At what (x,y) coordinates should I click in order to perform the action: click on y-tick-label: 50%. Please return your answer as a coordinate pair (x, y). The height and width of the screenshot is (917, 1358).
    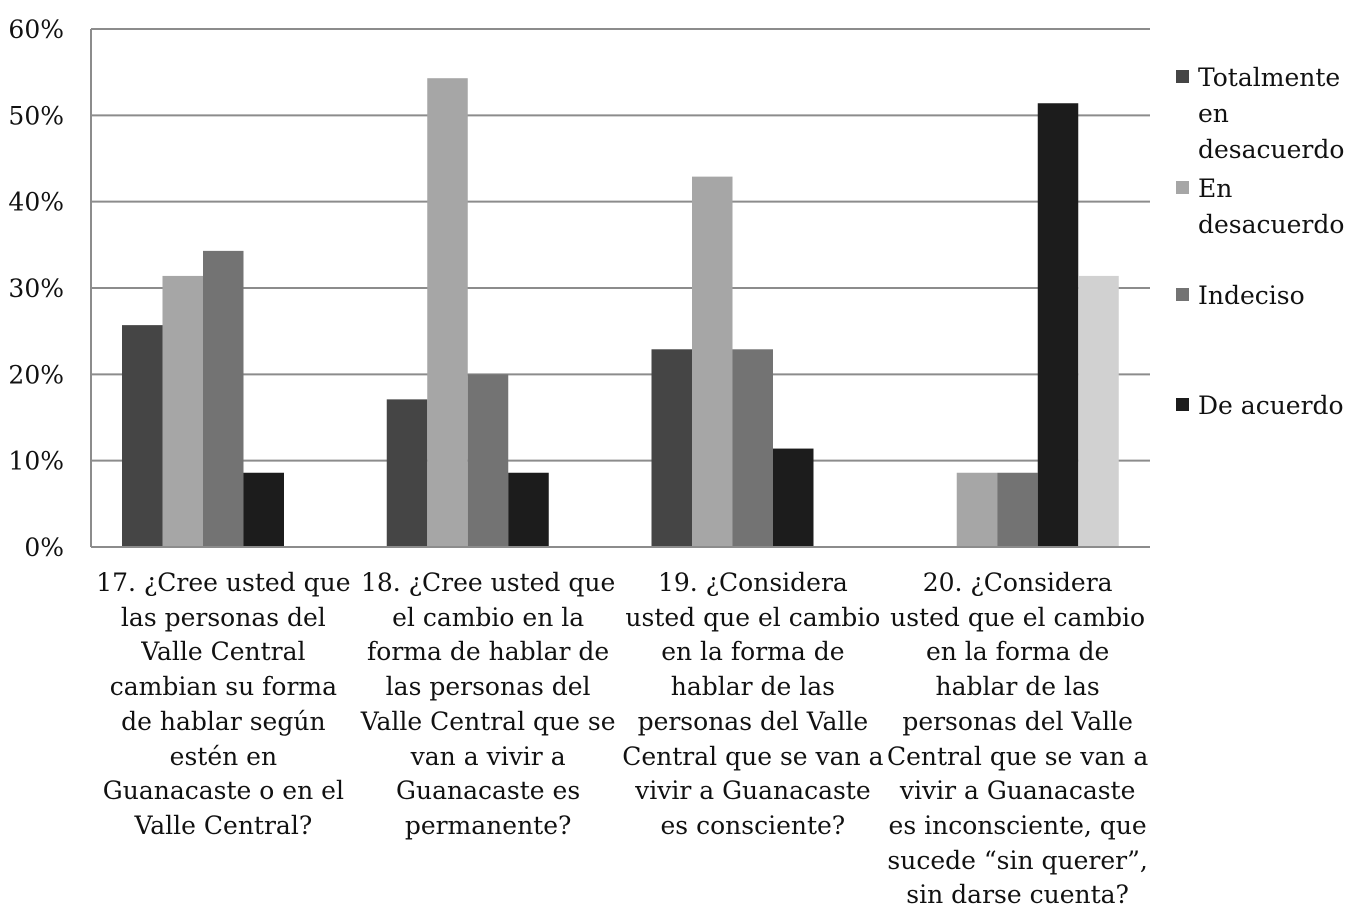
    Looking at the image, I should click on (36, 115).